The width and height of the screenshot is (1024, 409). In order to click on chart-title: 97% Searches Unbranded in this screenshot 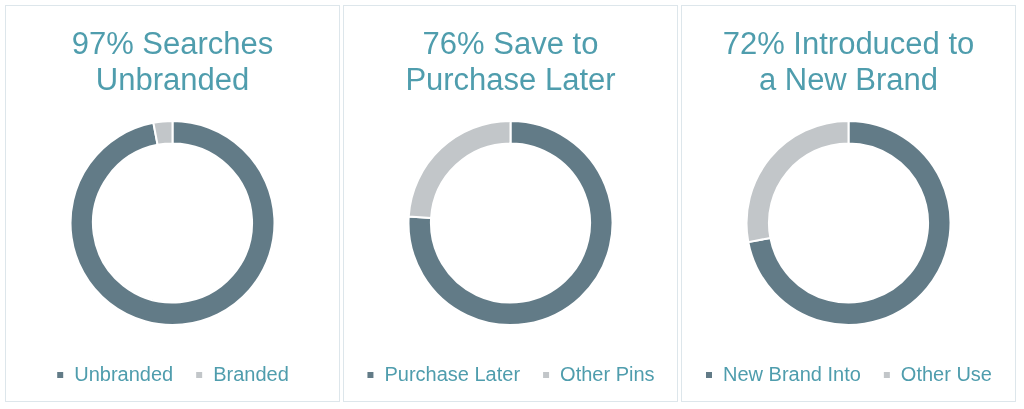, I will do `click(172, 62)`.